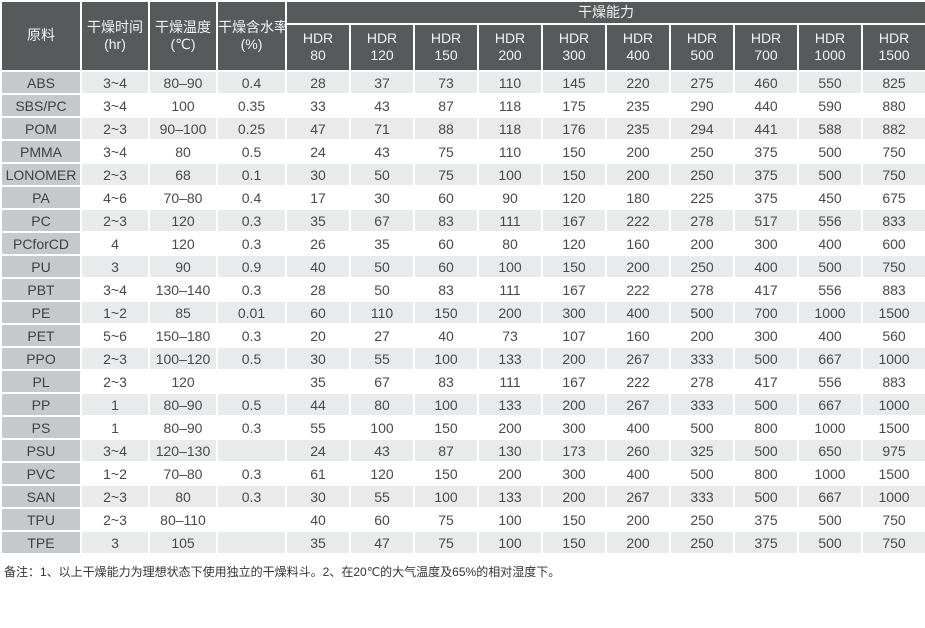 Image resolution: width=925 pixels, height=628 pixels. I want to click on table-row: TPE 3 105 35 47 75 100 150 200 250 375 500 750, so click(462, 542).